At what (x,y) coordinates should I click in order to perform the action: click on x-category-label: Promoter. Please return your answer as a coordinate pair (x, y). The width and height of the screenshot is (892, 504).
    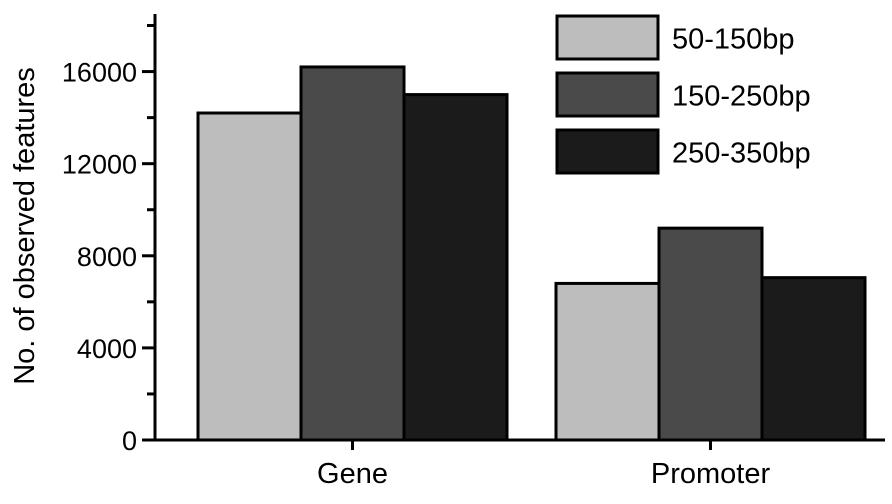
    Looking at the image, I should click on (711, 474).